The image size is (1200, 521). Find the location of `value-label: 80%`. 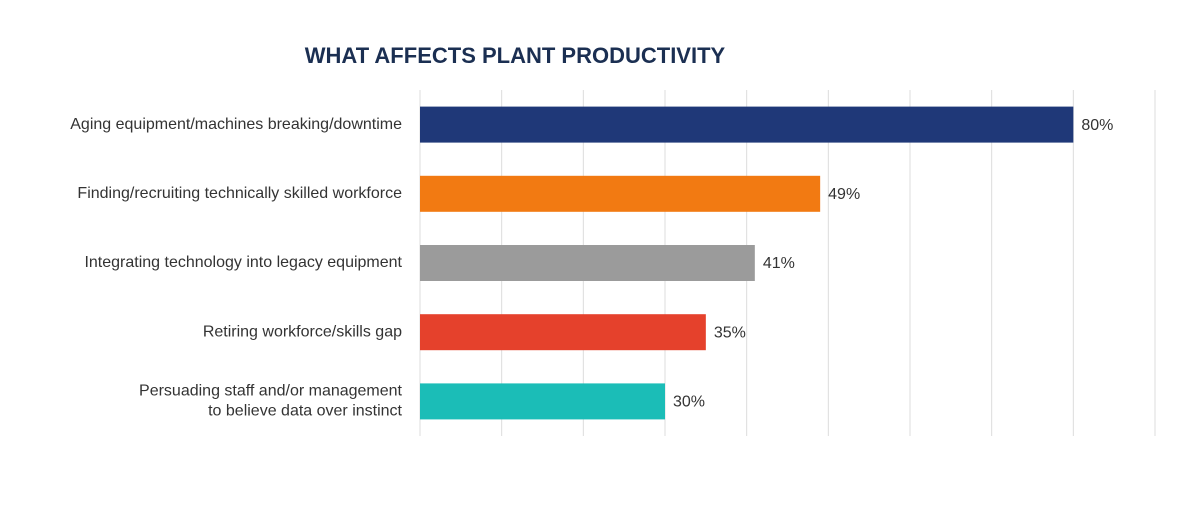

value-label: 80% is located at coordinates (1097, 125).